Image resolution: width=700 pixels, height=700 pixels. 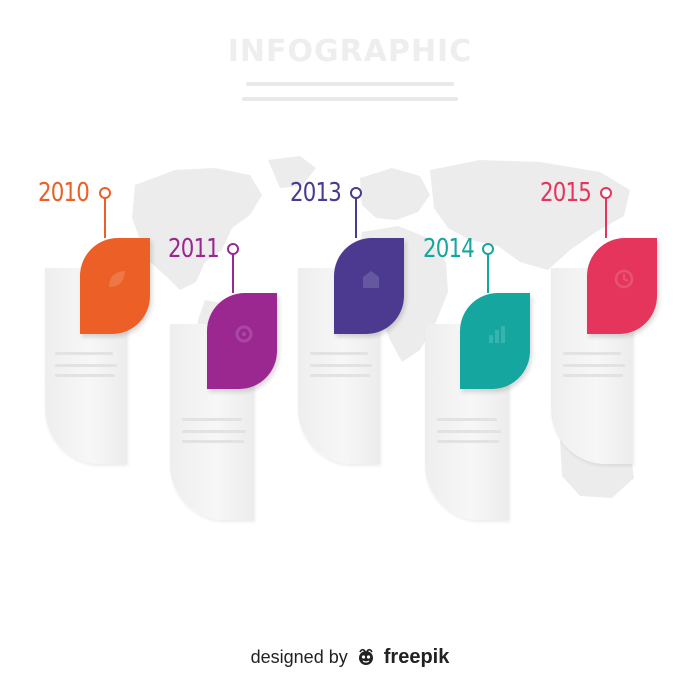 What do you see at coordinates (416, 657) in the screenshot?
I see `credit-brand: freepik` at bounding box center [416, 657].